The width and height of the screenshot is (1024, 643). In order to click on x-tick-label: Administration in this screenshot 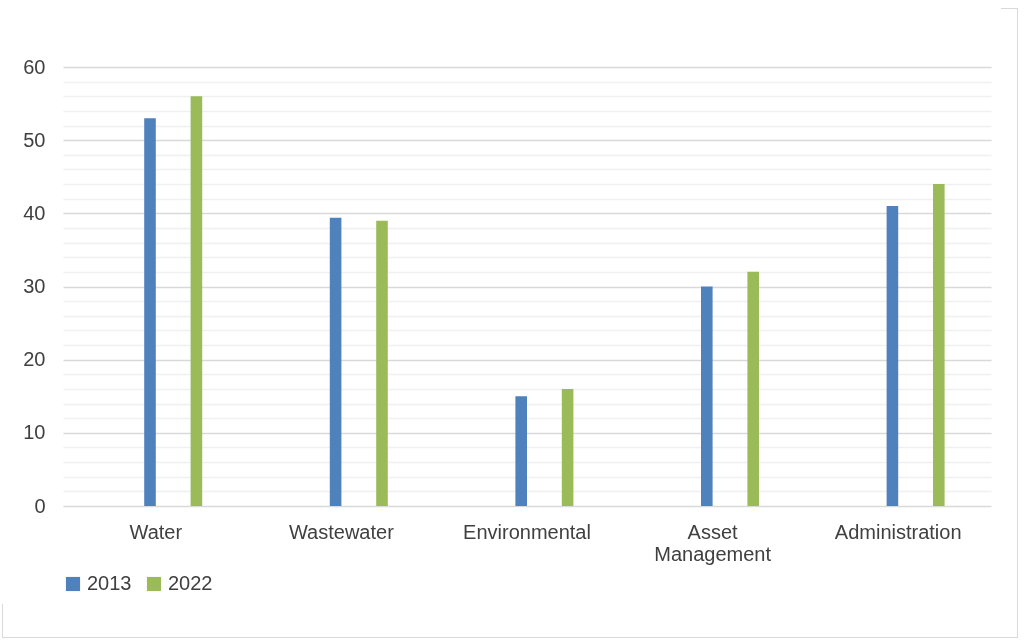, I will do `click(898, 531)`.